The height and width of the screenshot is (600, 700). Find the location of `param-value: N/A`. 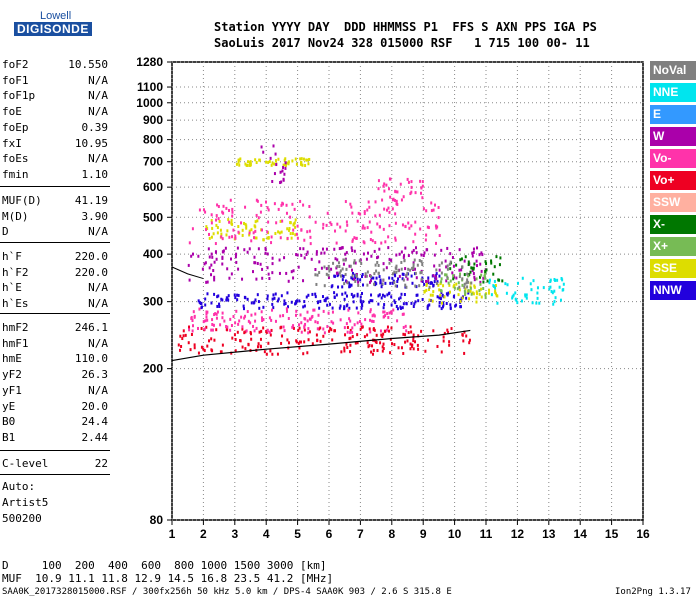

param-value: N/A is located at coordinates (98, 232).